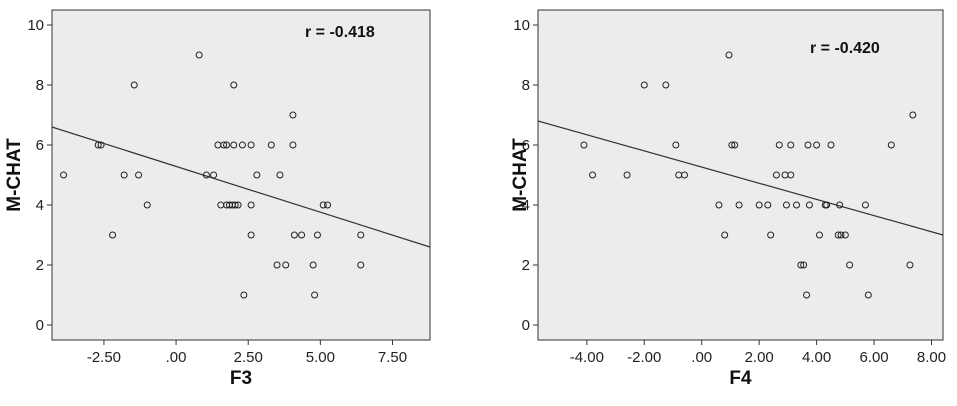 The image size is (957, 406). Describe the element at coordinates (816, 357) in the screenshot. I see `x-tick-label: 4.00` at that location.